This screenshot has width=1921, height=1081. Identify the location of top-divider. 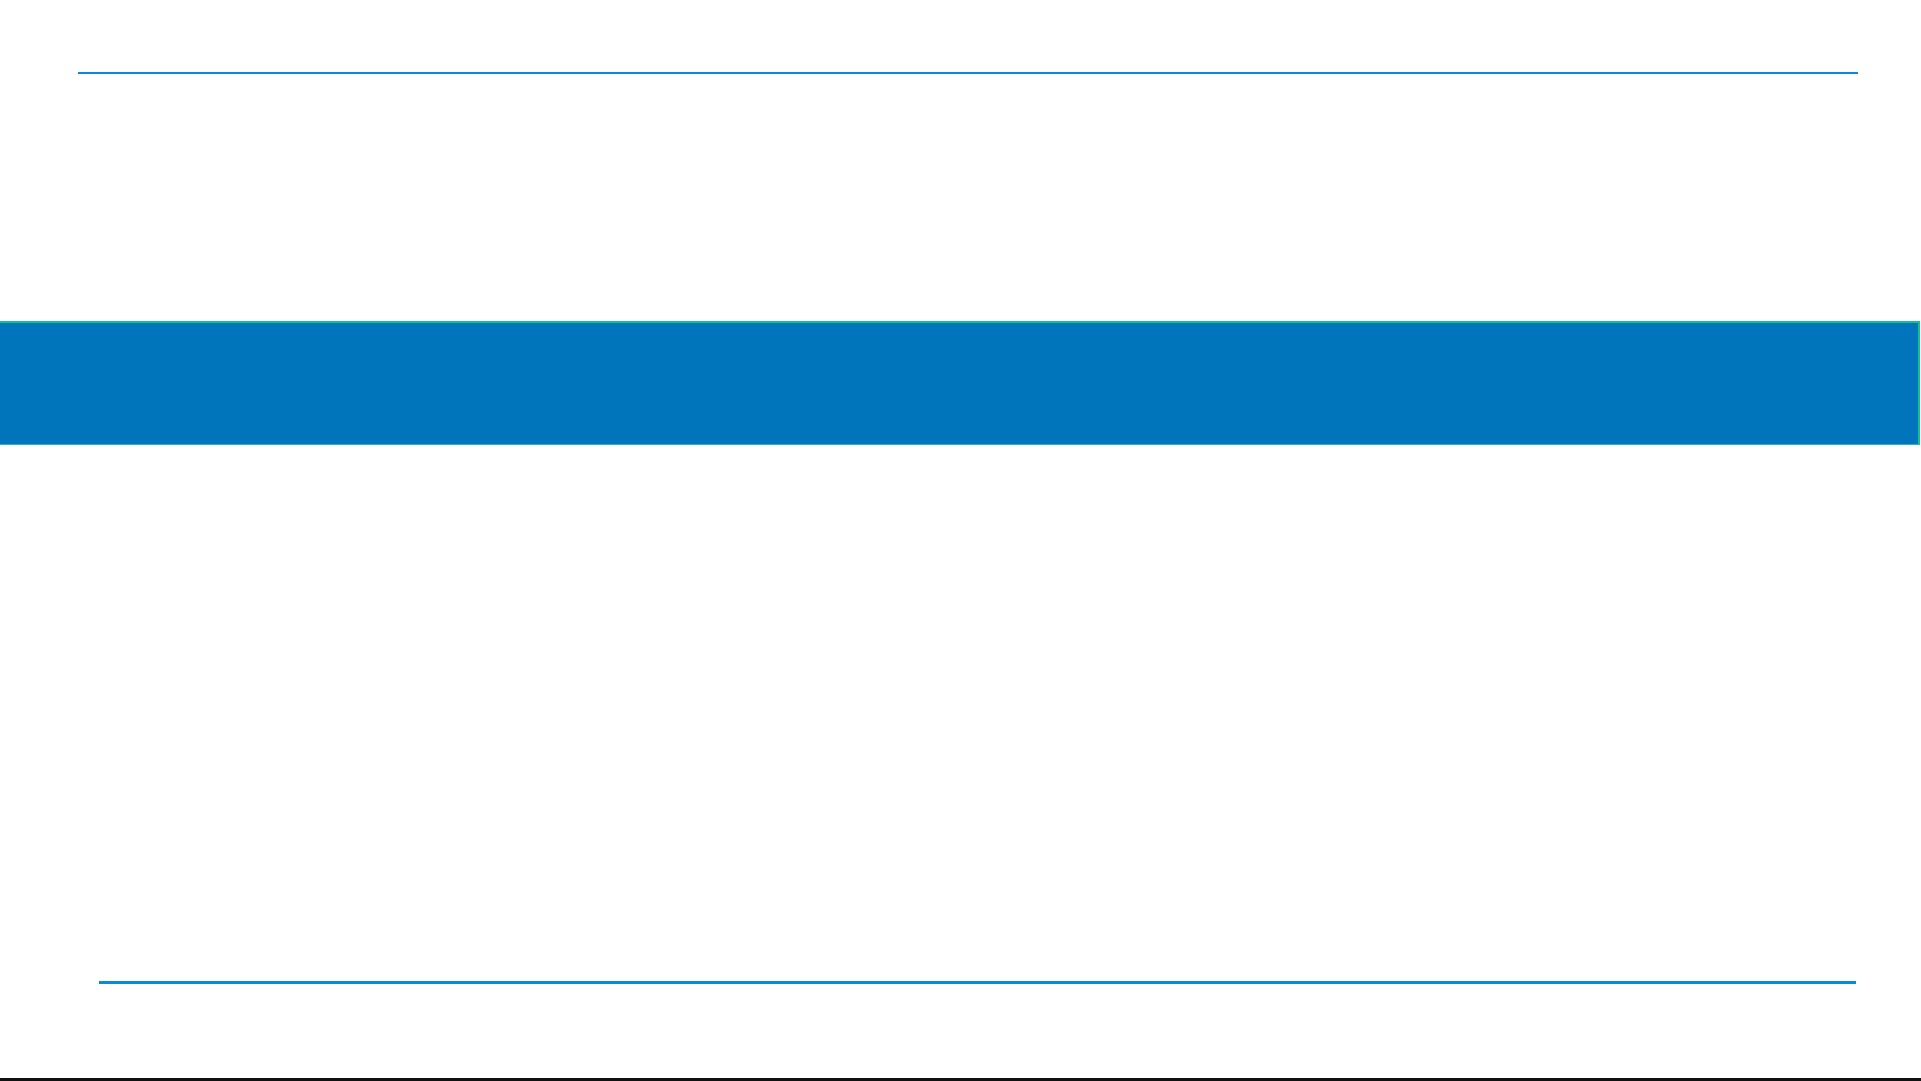
(968, 73).